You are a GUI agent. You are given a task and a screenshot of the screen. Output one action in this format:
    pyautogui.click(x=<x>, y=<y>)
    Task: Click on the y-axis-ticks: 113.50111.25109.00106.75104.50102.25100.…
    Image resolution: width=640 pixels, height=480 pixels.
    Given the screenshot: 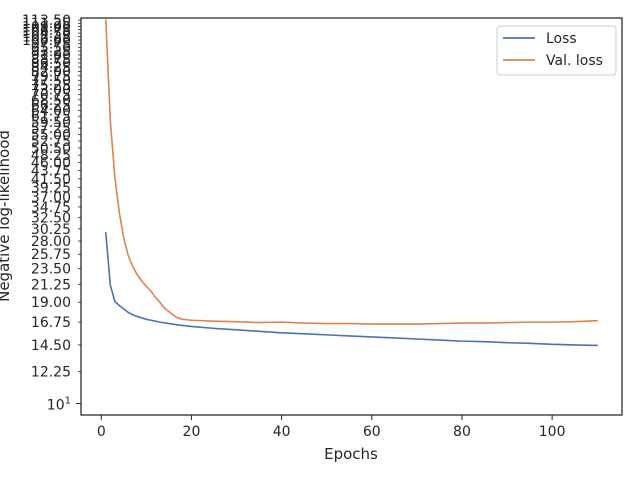 What is the action you would take?
    pyautogui.click(x=51, y=213)
    